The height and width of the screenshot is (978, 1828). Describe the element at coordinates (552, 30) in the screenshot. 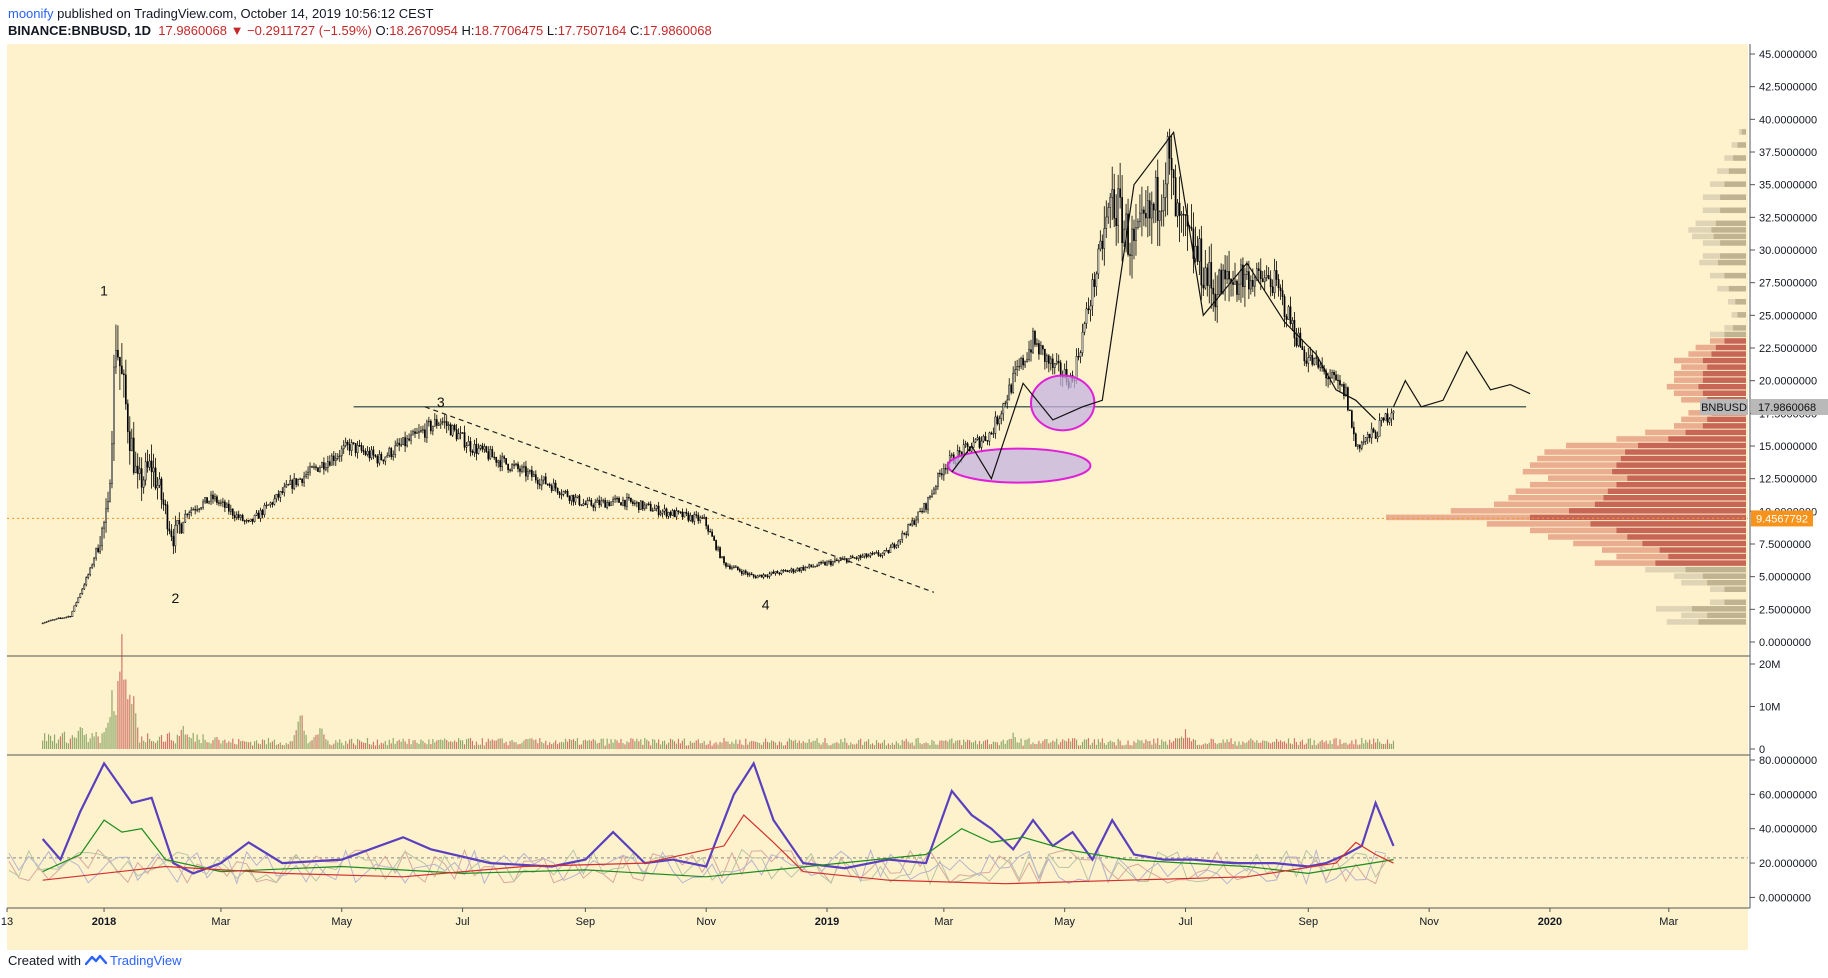

I see `low-label: L:` at that location.